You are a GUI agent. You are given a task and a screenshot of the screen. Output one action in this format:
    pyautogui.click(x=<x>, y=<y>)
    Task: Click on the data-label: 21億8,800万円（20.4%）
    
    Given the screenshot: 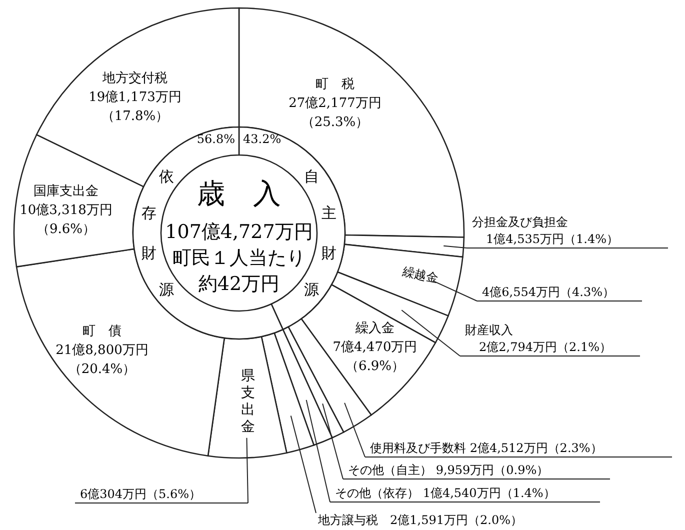 What is the action you would take?
    pyautogui.click(x=102, y=360)
    